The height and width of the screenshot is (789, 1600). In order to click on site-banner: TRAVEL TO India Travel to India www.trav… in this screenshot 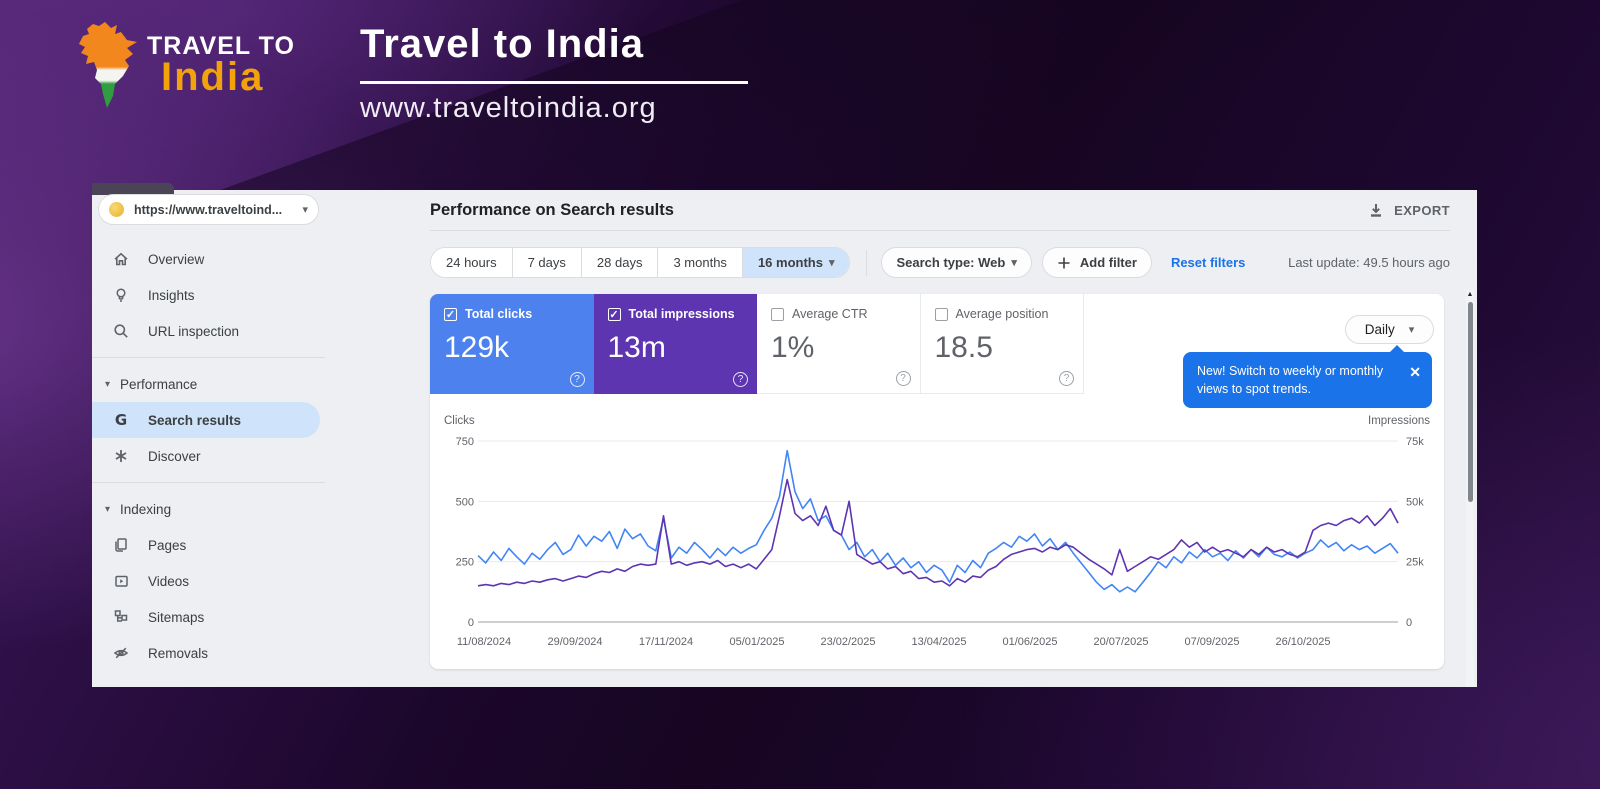, I will do `click(411, 69)`.